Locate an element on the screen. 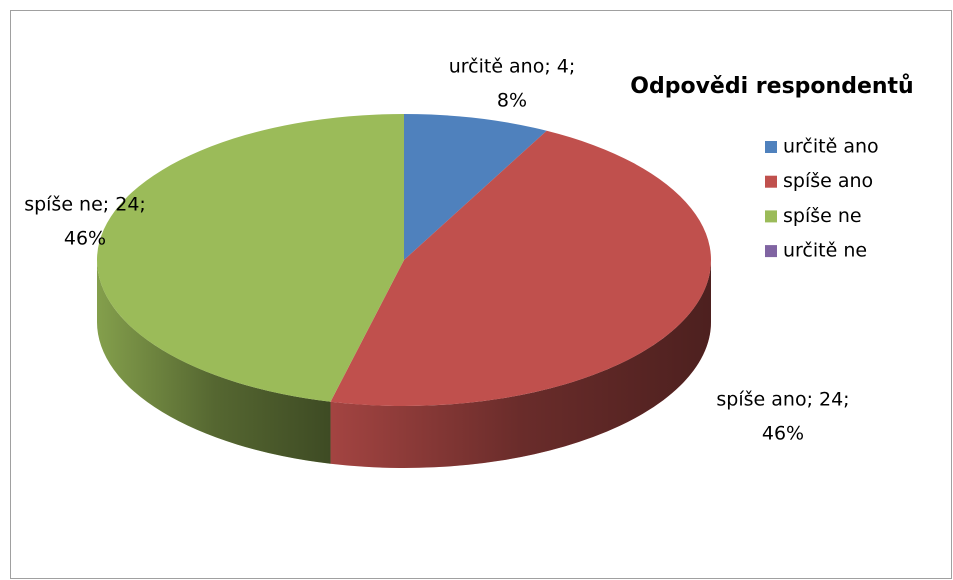 This screenshot has height=580, width=953. chart-title: Odpovědi respondentů is located at coordinates (771, 86).